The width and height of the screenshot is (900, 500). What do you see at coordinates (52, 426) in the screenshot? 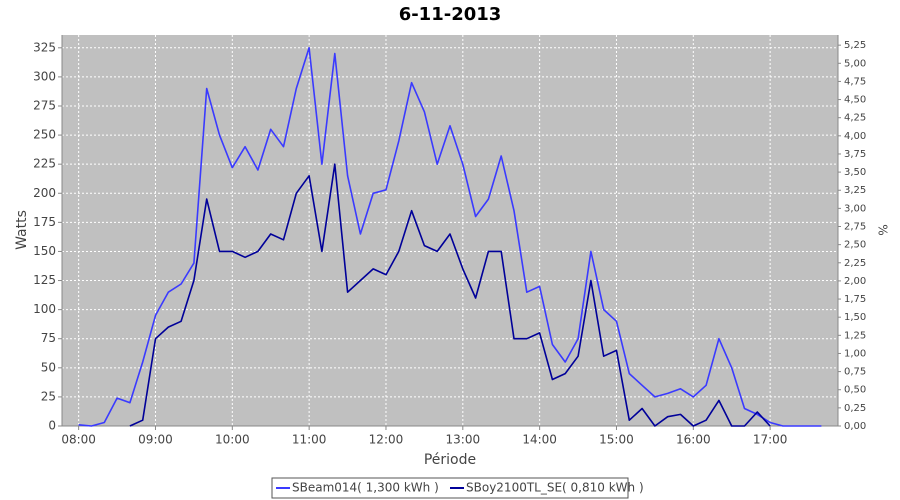
I see `y-tick-label: 0` at bounding box center [52, 426].